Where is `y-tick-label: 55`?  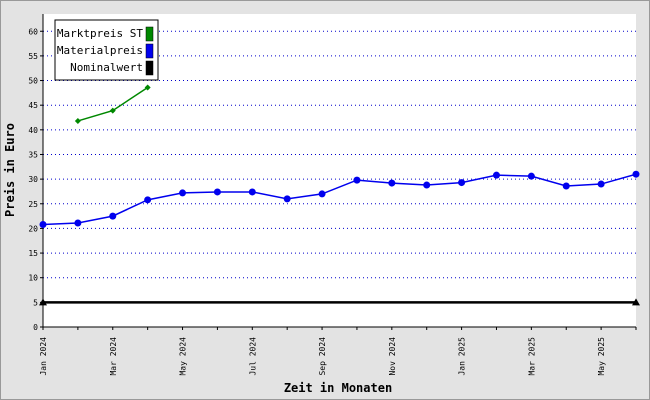 y-tick-label: 55 is located at coordinates (33, 56).